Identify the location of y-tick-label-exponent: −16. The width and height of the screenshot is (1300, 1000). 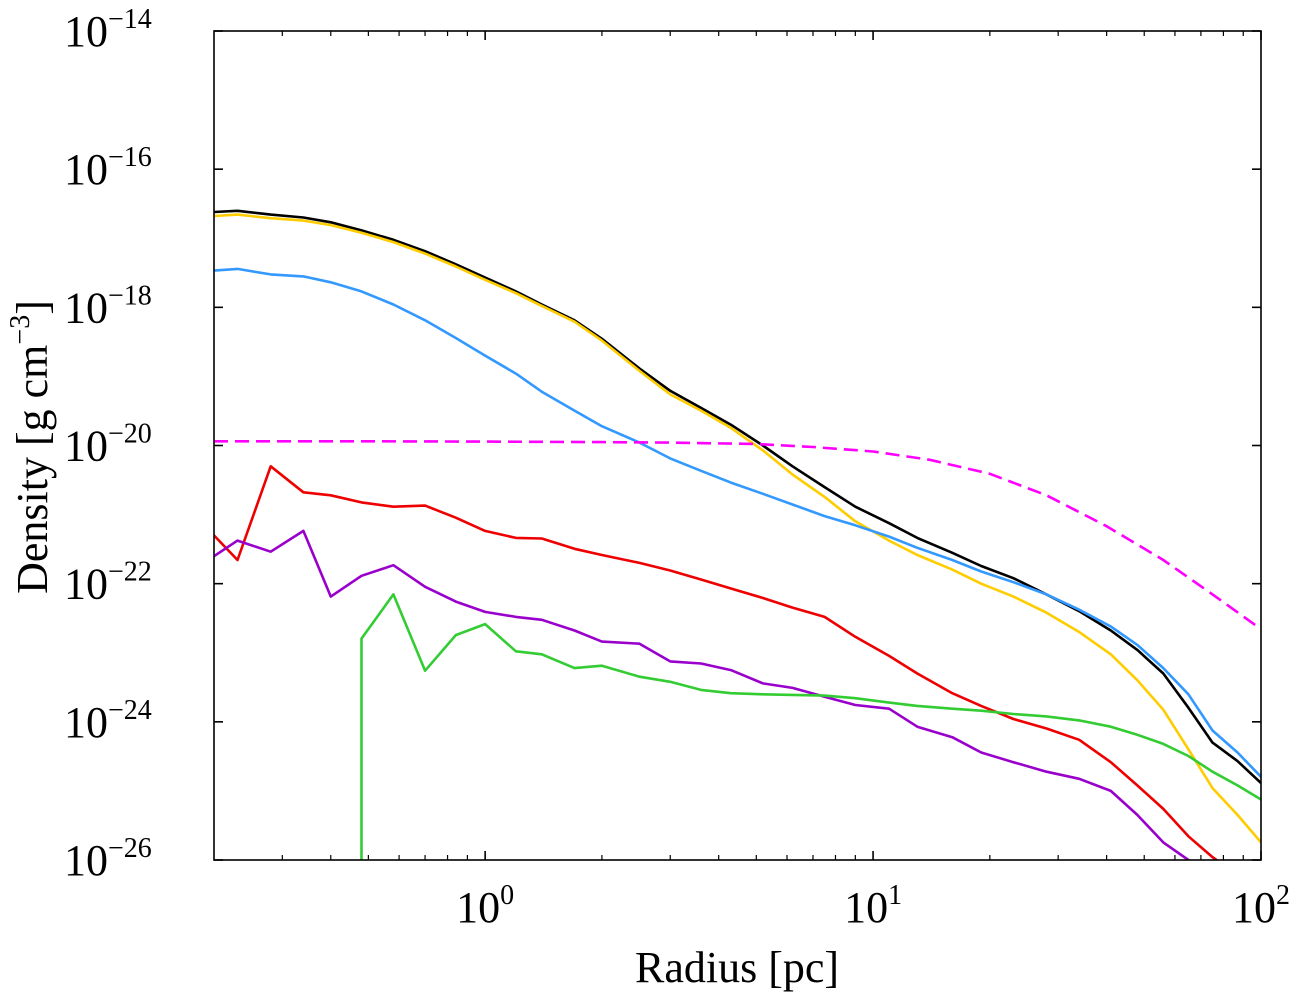
(130, 157).